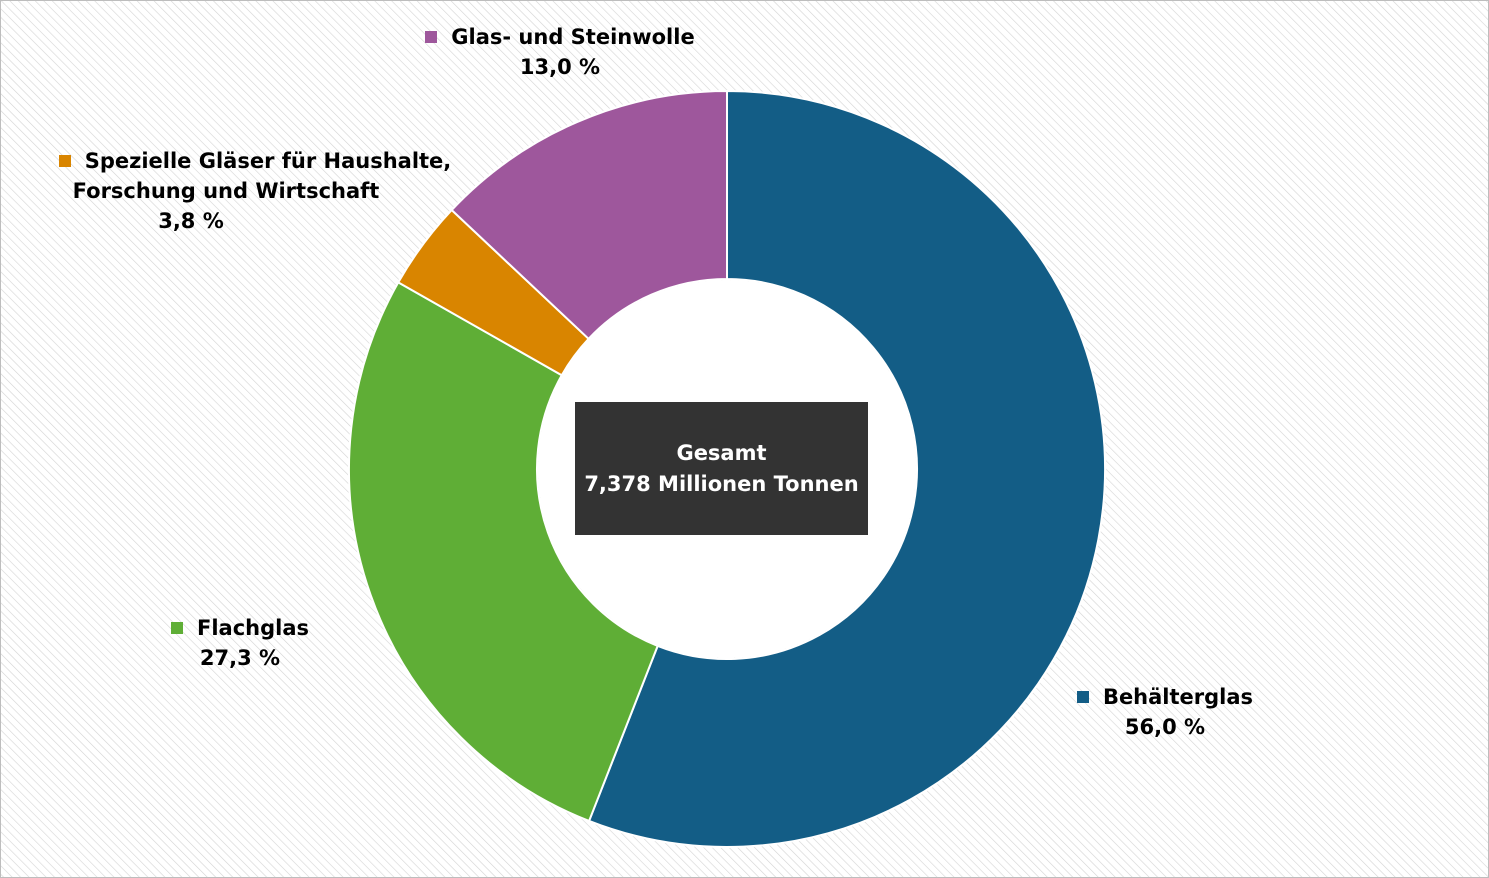 The image size is (1489, 878). I want to click on label-value-flachglas: 27,3 %, so click(240, 658).